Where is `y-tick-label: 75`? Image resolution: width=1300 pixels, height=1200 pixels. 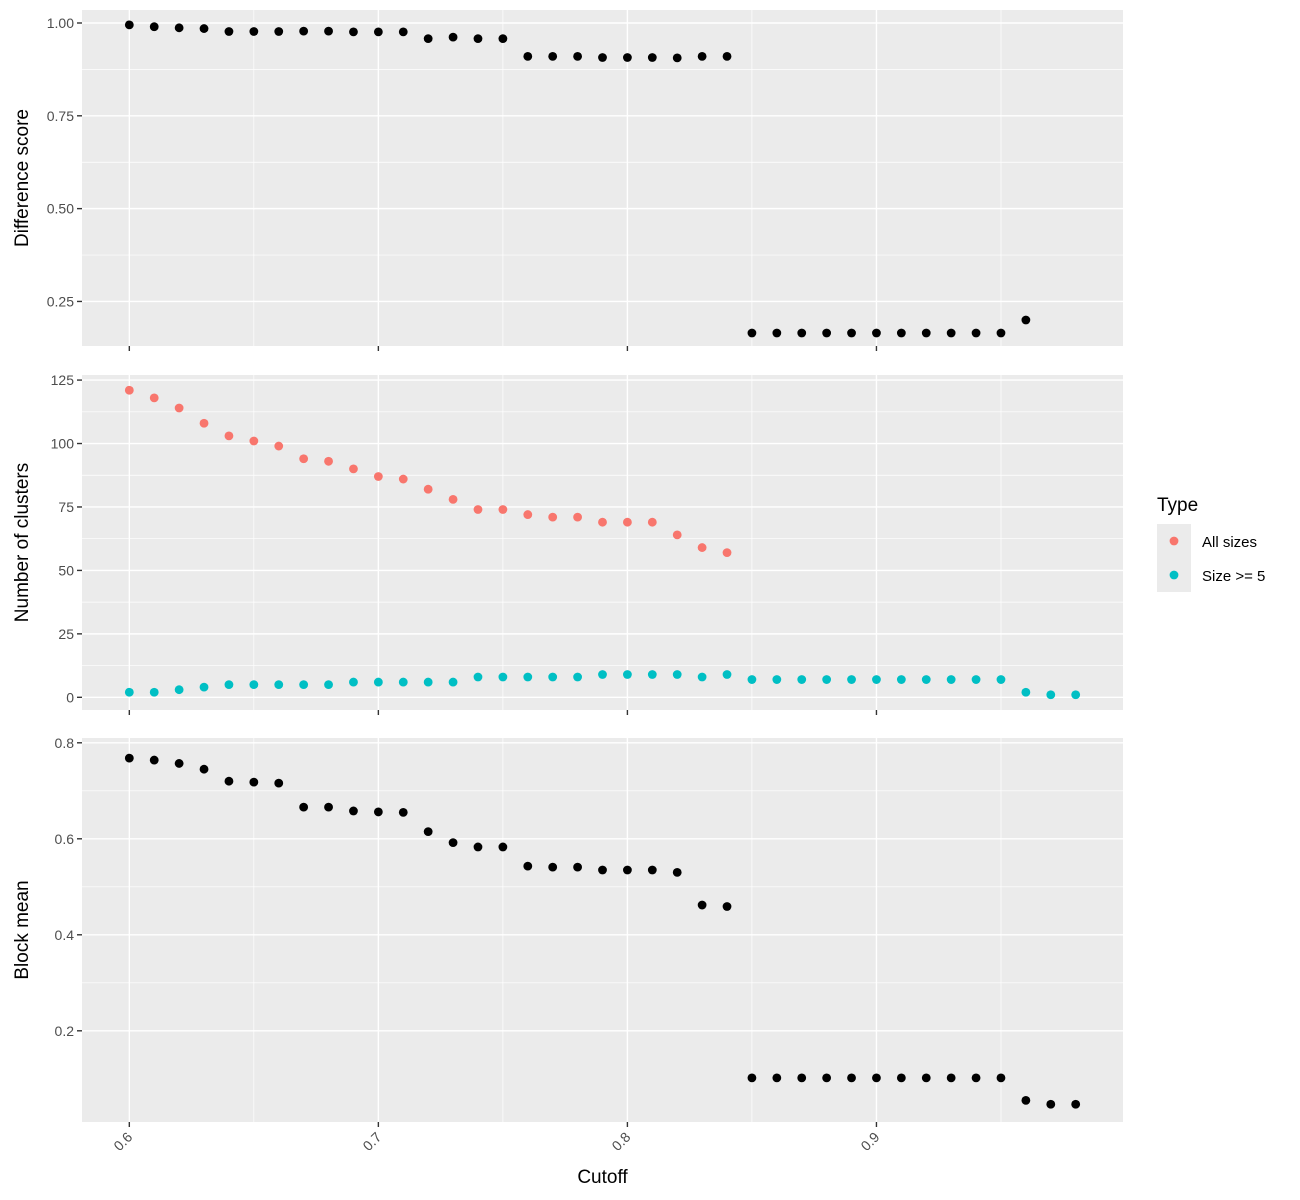
y-tick-label: 75 is located at coordinates (66, 507).